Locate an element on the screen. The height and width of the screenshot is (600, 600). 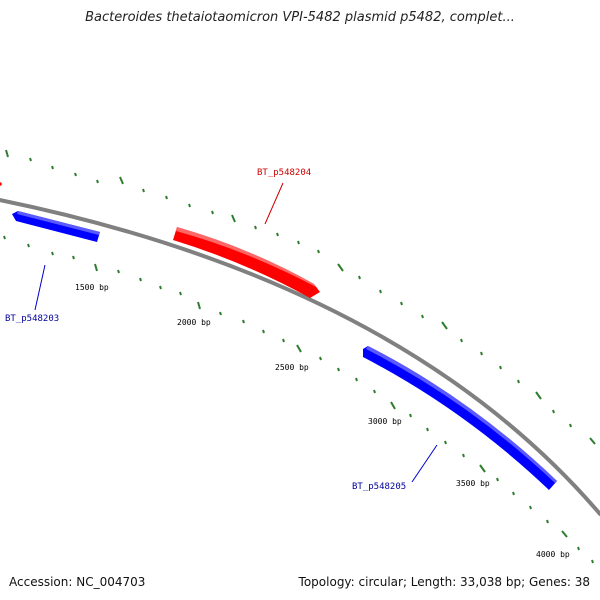
gene-label-bt-p548203: BT_p548203 is located at coordinates (32, 319).